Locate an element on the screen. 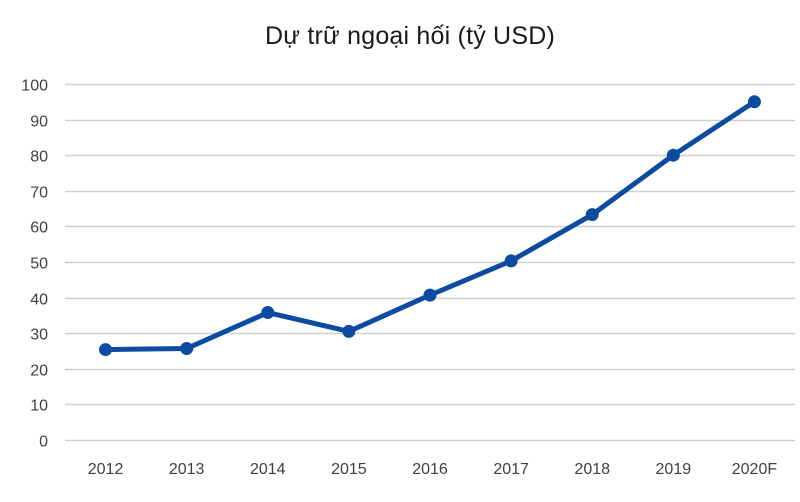 Image resolution: width=800 pixels, height=502 pixels. y-tick-label: 50 is located at coordinates (39, 264).